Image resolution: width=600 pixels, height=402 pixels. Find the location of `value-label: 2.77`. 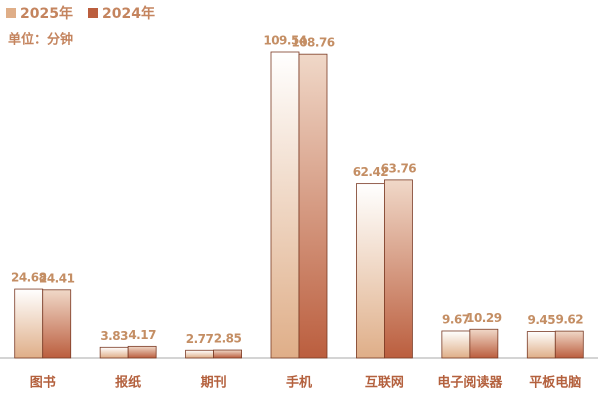

value-label: 2.77 is located at coordinates (200, 339).